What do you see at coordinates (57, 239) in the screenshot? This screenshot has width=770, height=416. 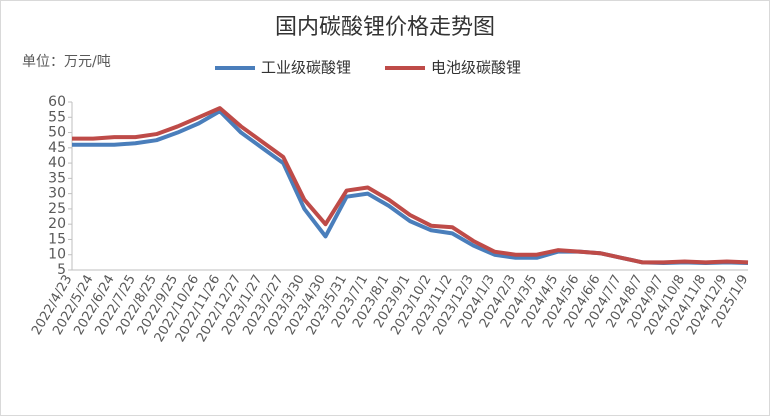 I see `y-tick-label: 15` at bounding box center [57, 239].